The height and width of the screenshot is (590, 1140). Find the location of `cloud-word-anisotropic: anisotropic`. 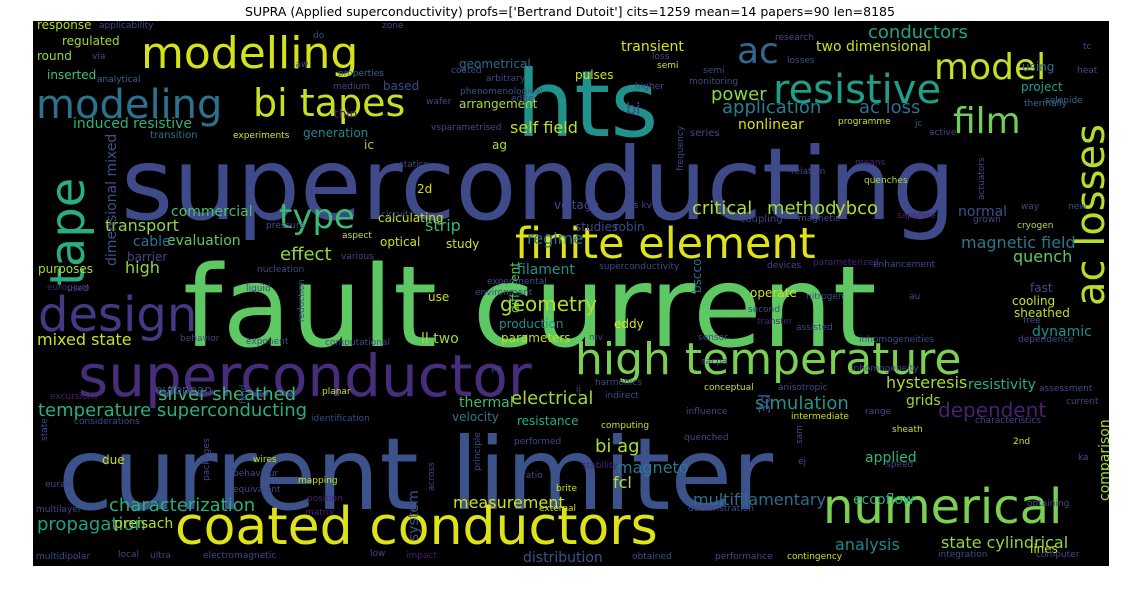

cloud-word-anisotropic: anisotropic is located at coordinates (803, 388).